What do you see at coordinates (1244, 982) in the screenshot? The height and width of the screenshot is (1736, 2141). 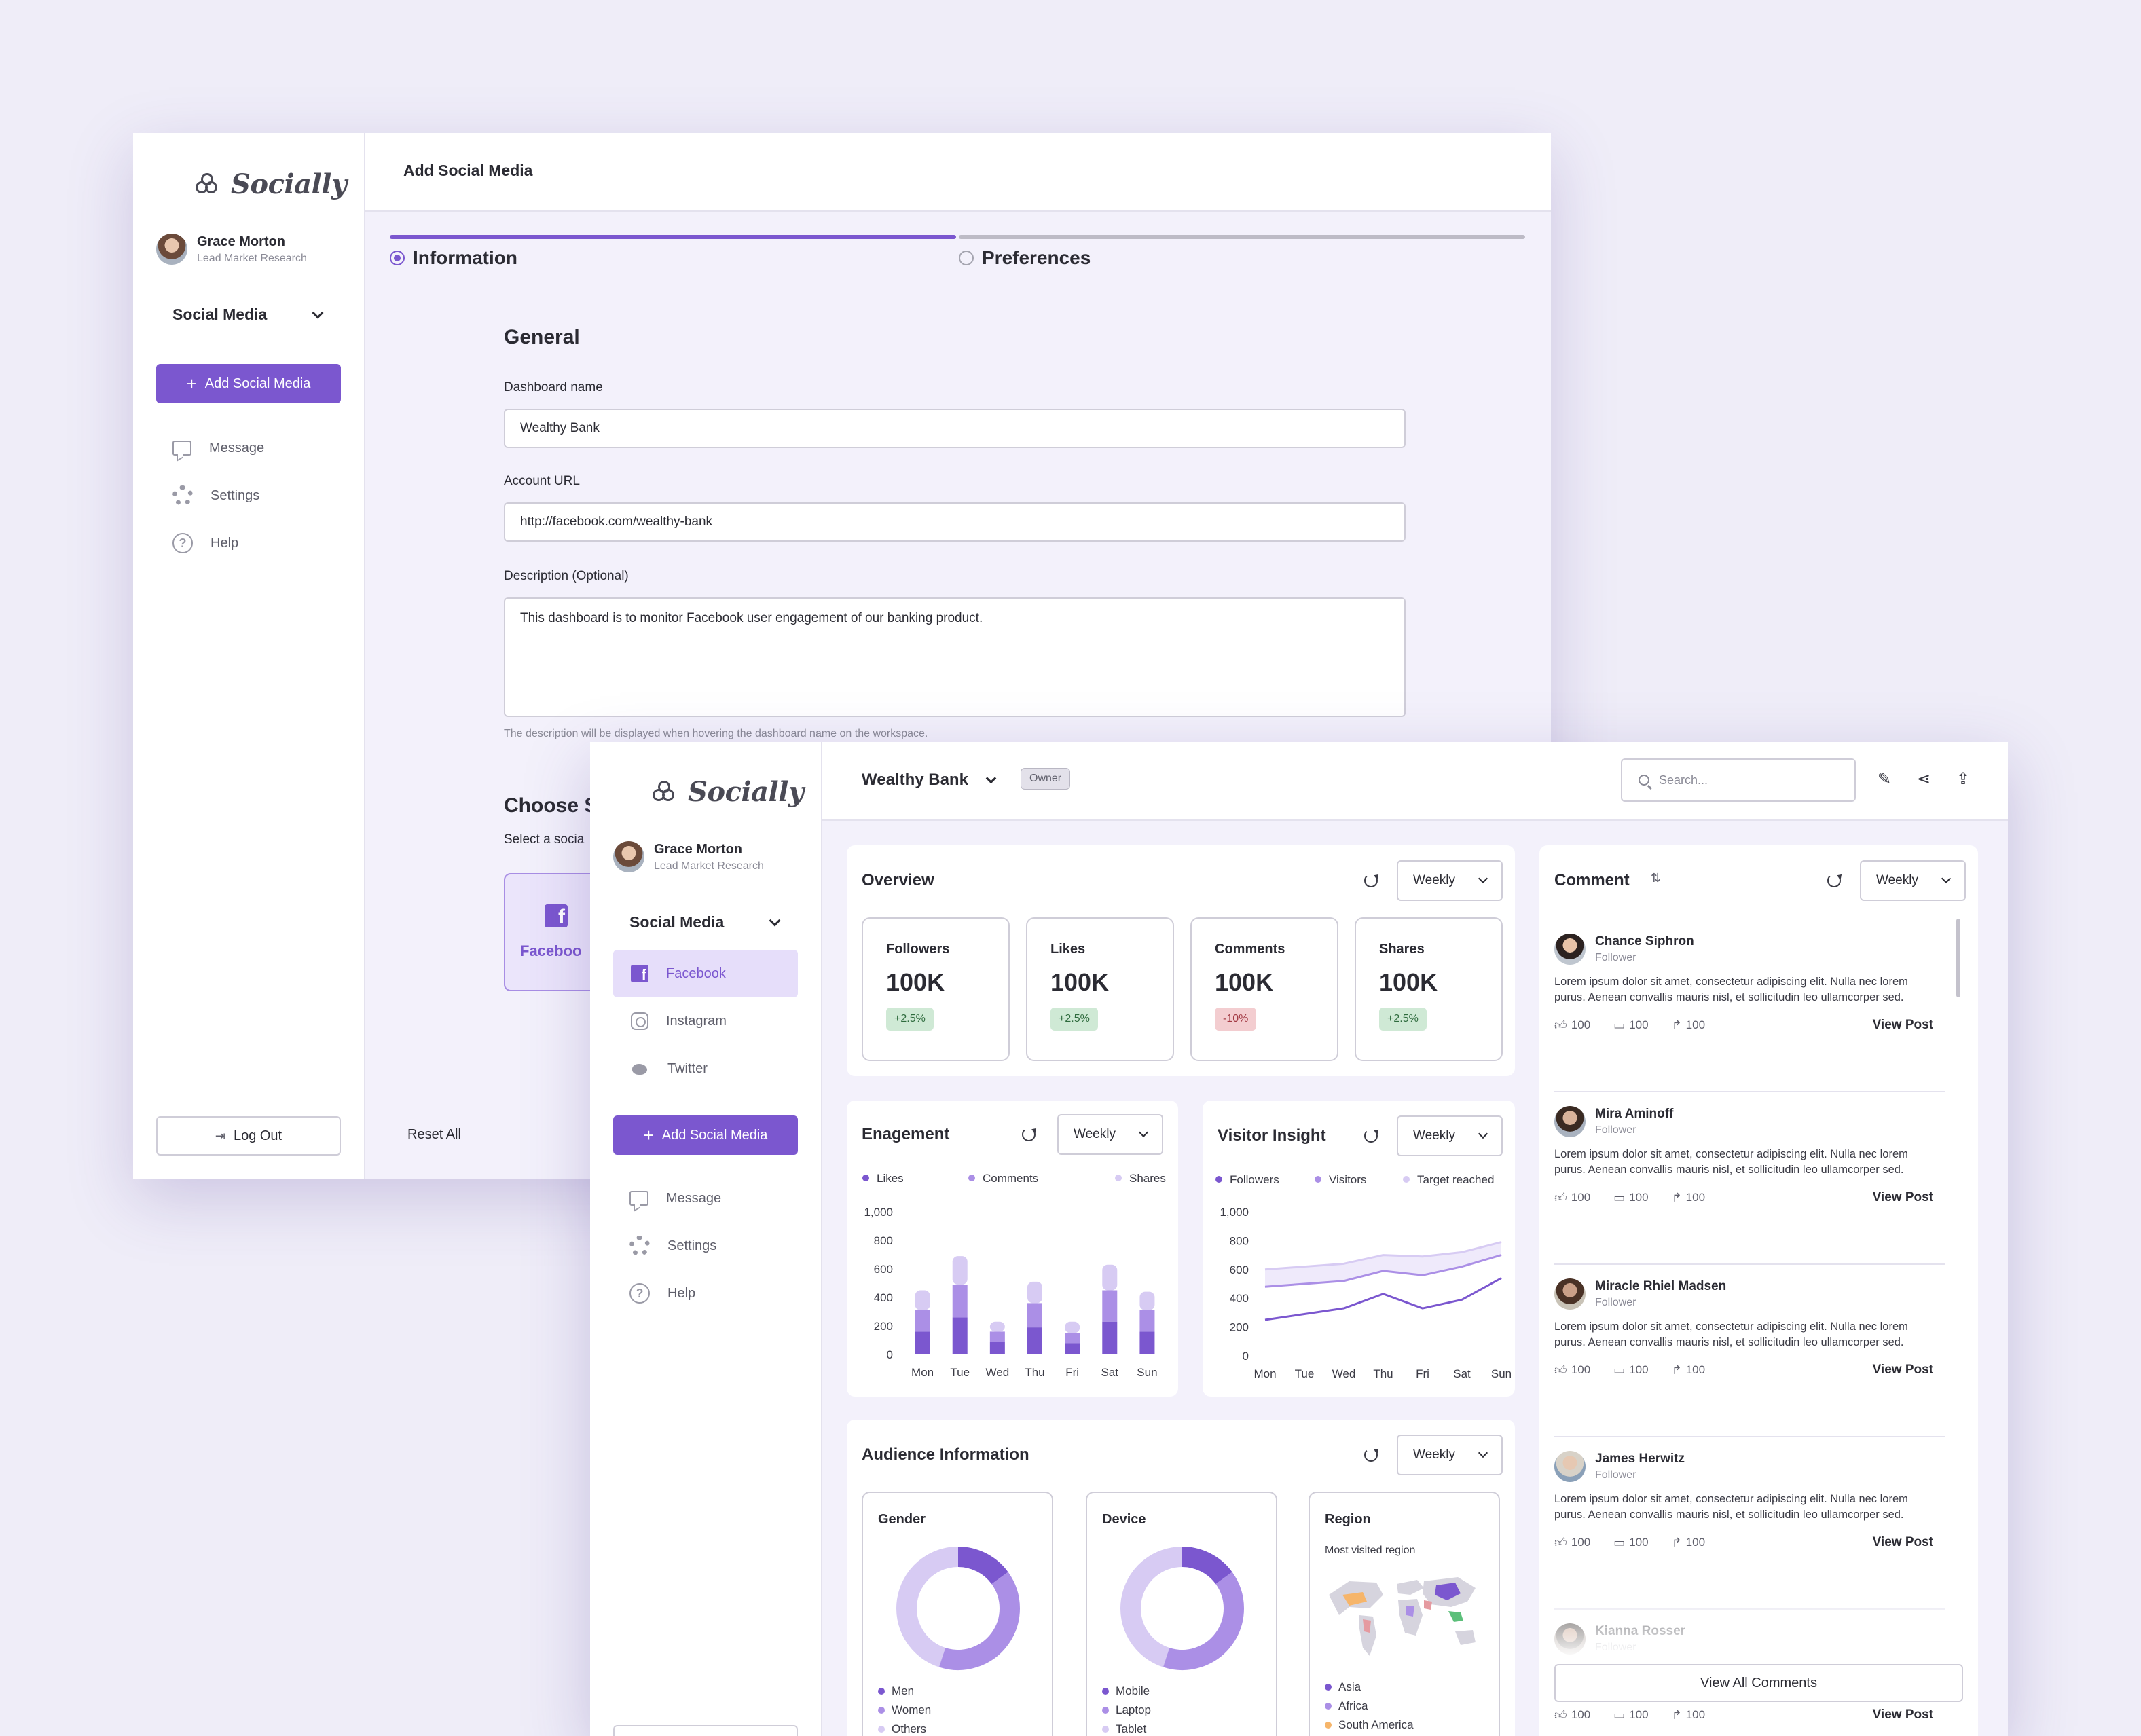 I see `stat-value: 100K` at bounding box center [1244, 982].